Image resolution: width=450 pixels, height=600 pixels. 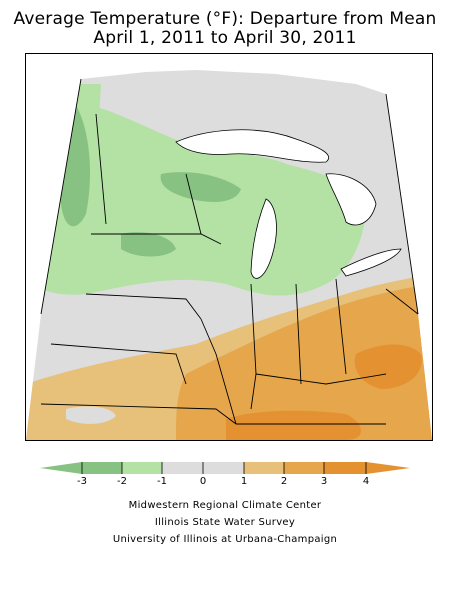 I want to click on map-subtitle-date-range: April 1, 2011 to April 30, 2011, so click(x=225, y=38).